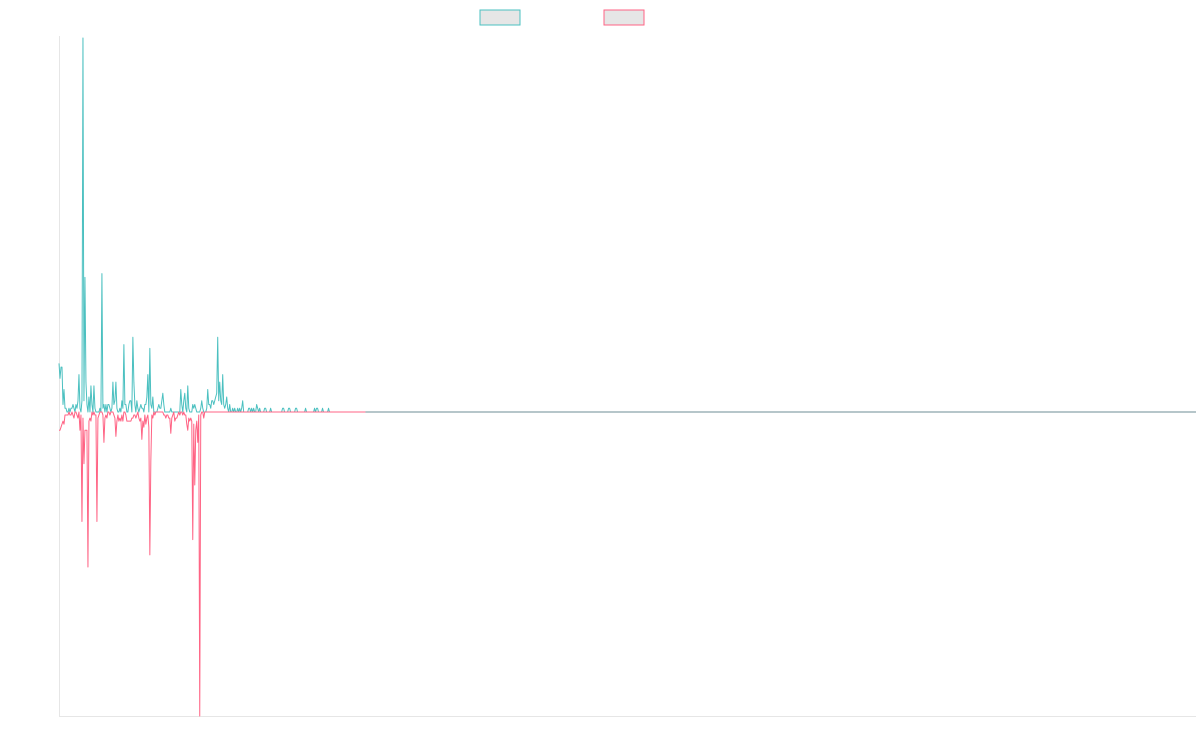 This screenshot has width=1200, height=750. I want to click on legend, so click(562, 17).